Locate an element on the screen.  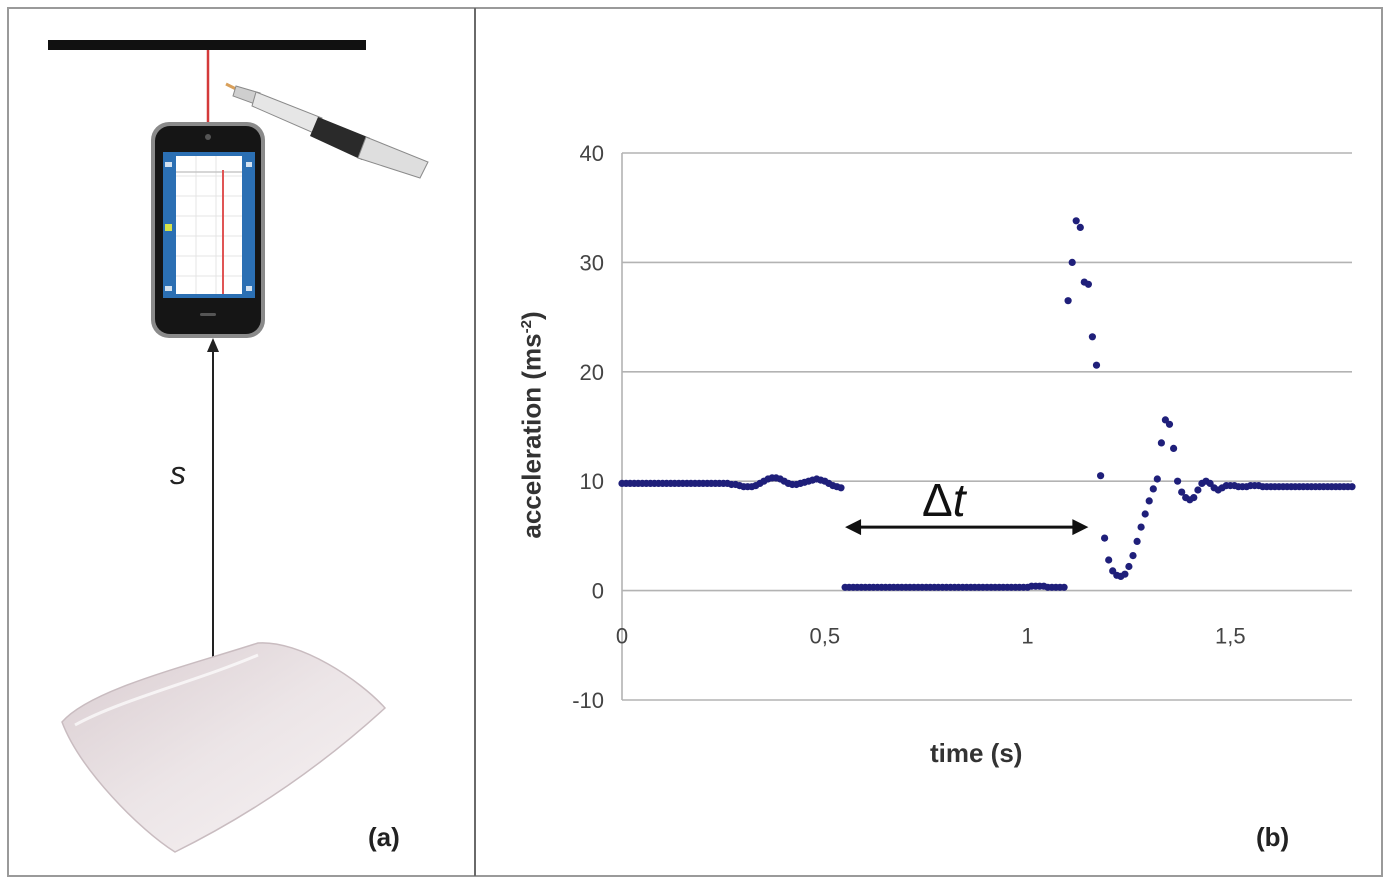
y-axis-title-text: acceleration (ms is located at coordinates (531, 436).